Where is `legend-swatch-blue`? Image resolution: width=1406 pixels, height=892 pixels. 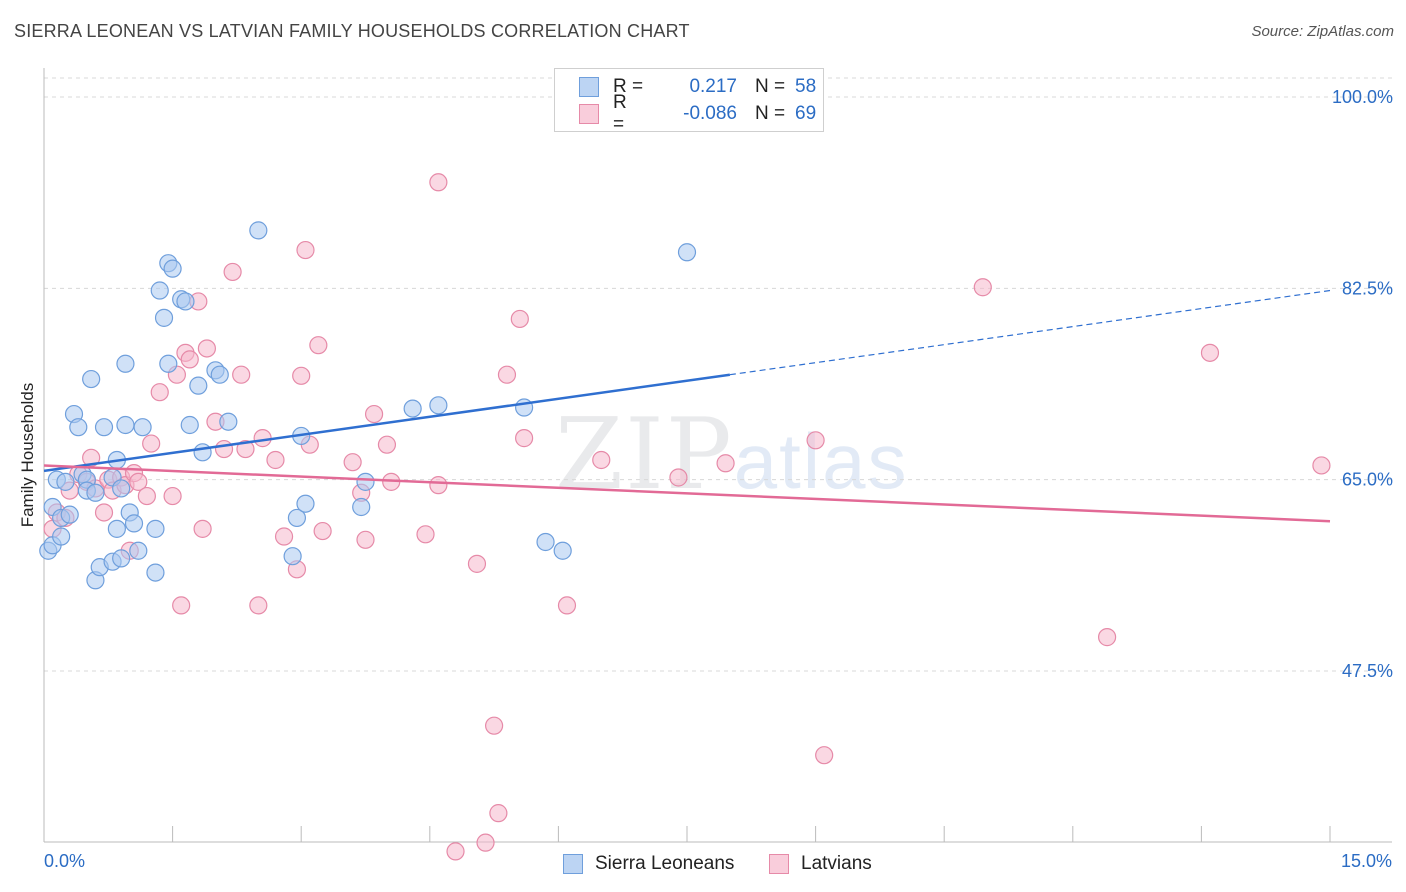
legend-swatch-blue is located at coordinates (589, 87).